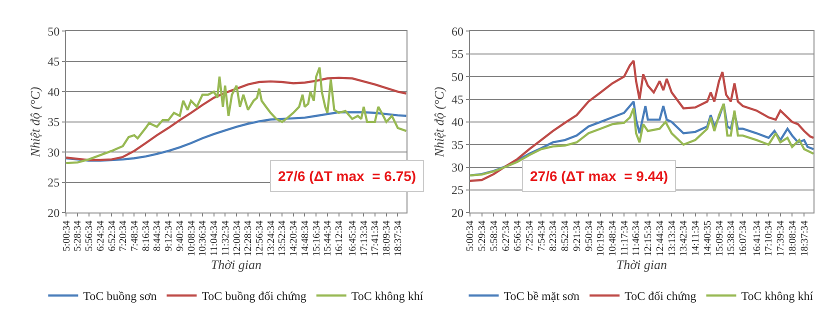  I want to click on x-tick-label: 14:40:35, so click(708, 238).